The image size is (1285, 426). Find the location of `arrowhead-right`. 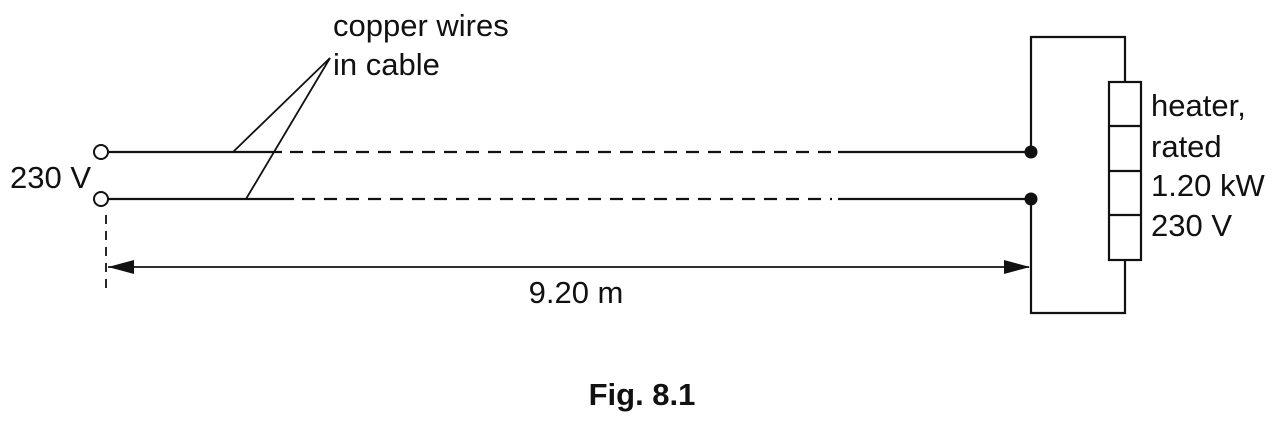

arrowhead-right is located at coordinates (1017, 267).